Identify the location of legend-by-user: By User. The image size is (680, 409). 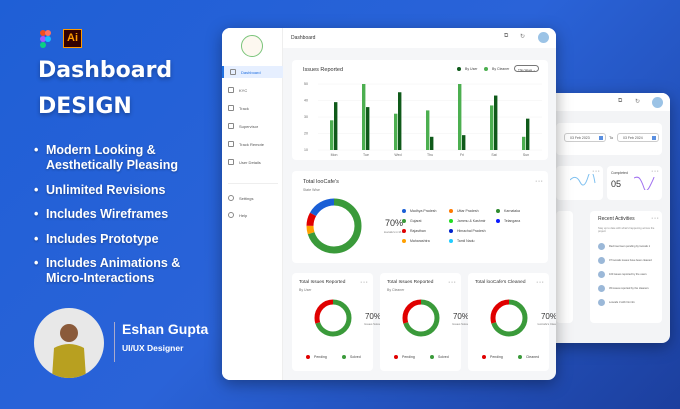
(467, 69).